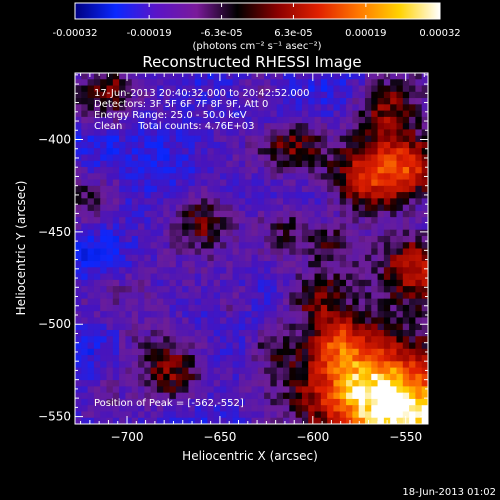 The width and height of the screenshot is (500, 500). What do you see at coordinates (54, 232) in the screenshot?
I see `y-tick-label: −450` at bounding box center [54, 232].